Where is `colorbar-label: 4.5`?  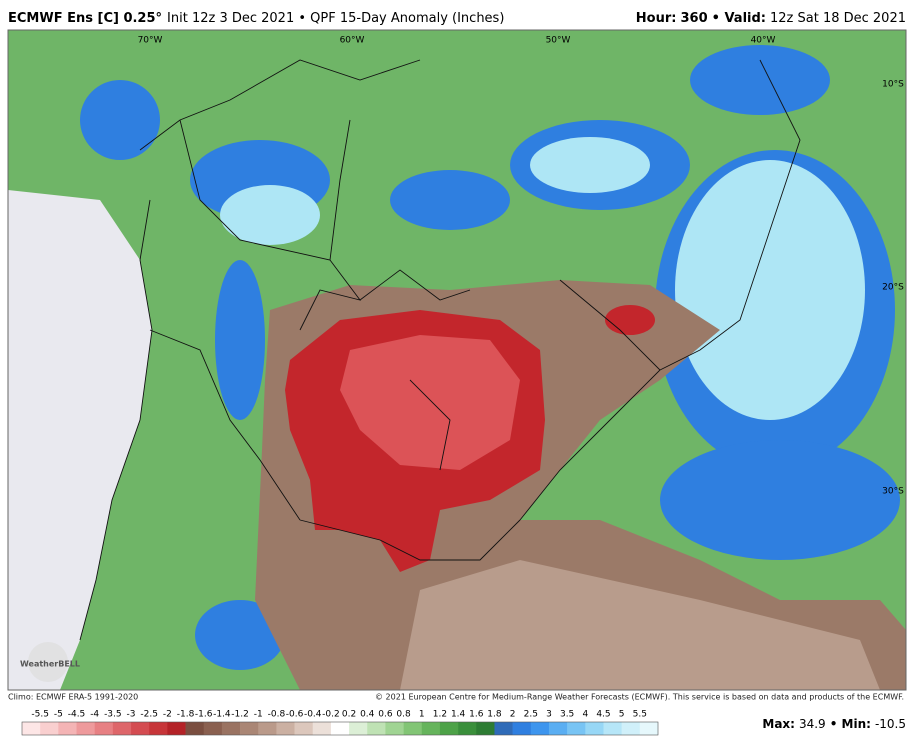
colorbar-label: 4.5 is located at coordinates (603, 715).